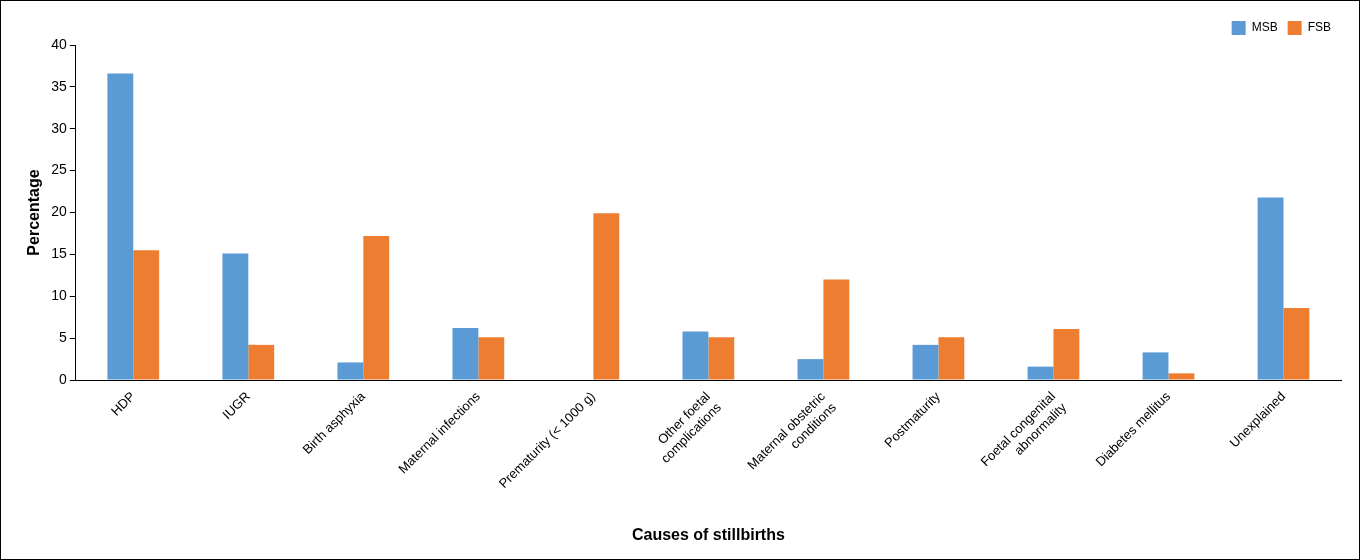 This screenshot has height=560, width=1360. I want to click on y-tick-label: 0, so click(62, 378).